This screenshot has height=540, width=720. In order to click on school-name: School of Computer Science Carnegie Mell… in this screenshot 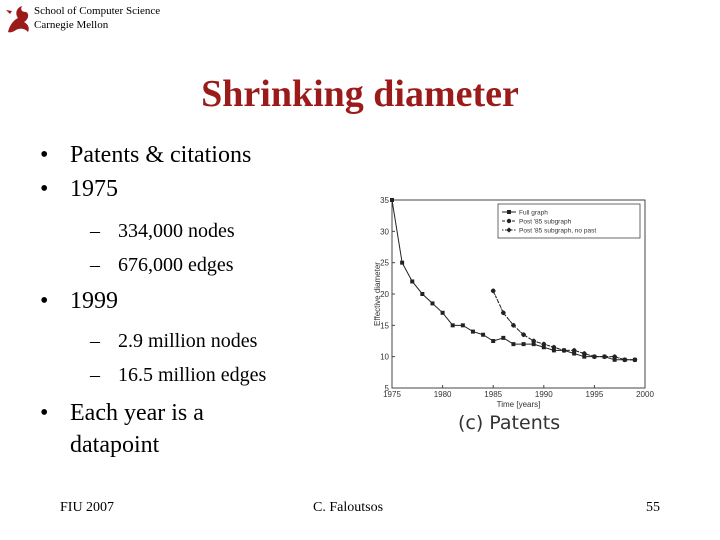, I will do `click(97, 18)`.